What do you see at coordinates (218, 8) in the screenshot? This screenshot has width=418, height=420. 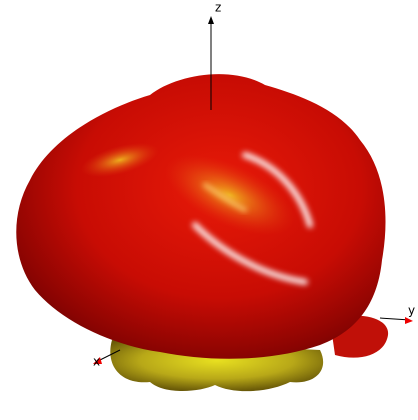 I see `z-axis-label: z` at bounding box center [218, 8].